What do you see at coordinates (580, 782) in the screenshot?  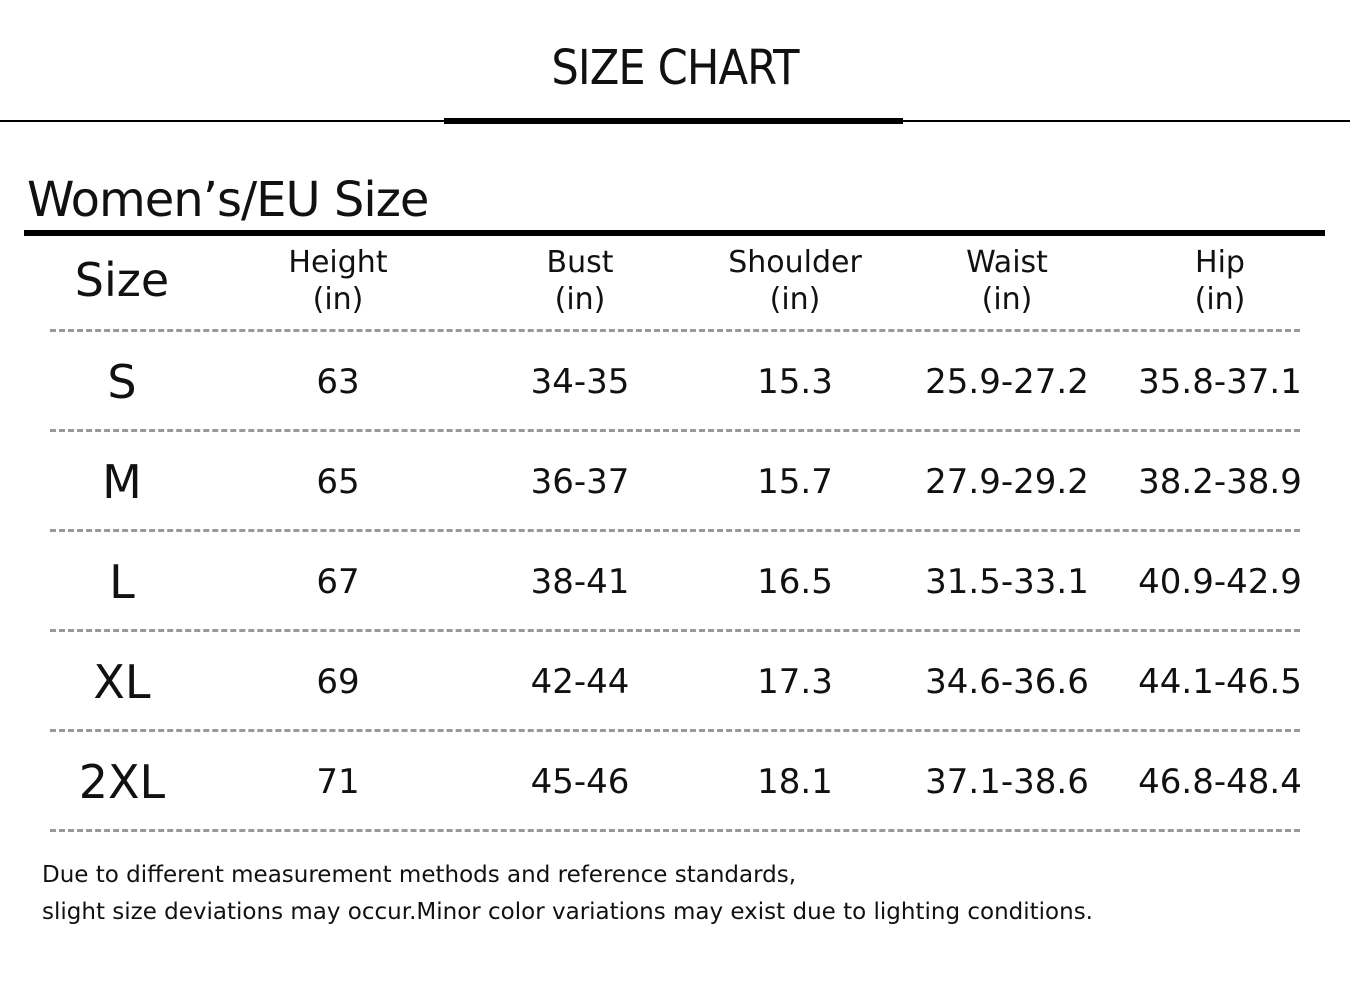 I see `table-cell: 45-46` at bounding box center [580, 782].